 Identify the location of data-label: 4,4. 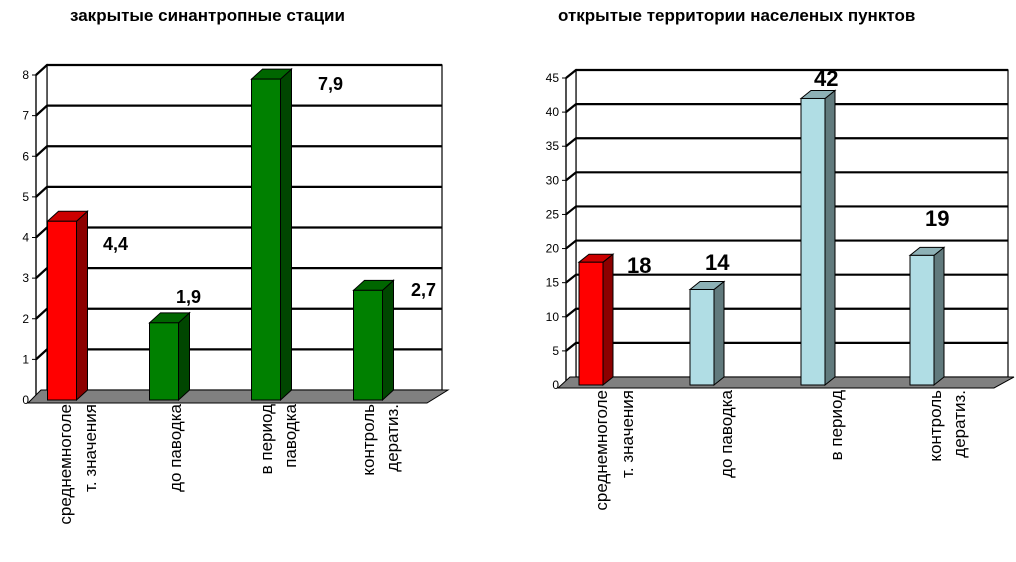
(115, 244).